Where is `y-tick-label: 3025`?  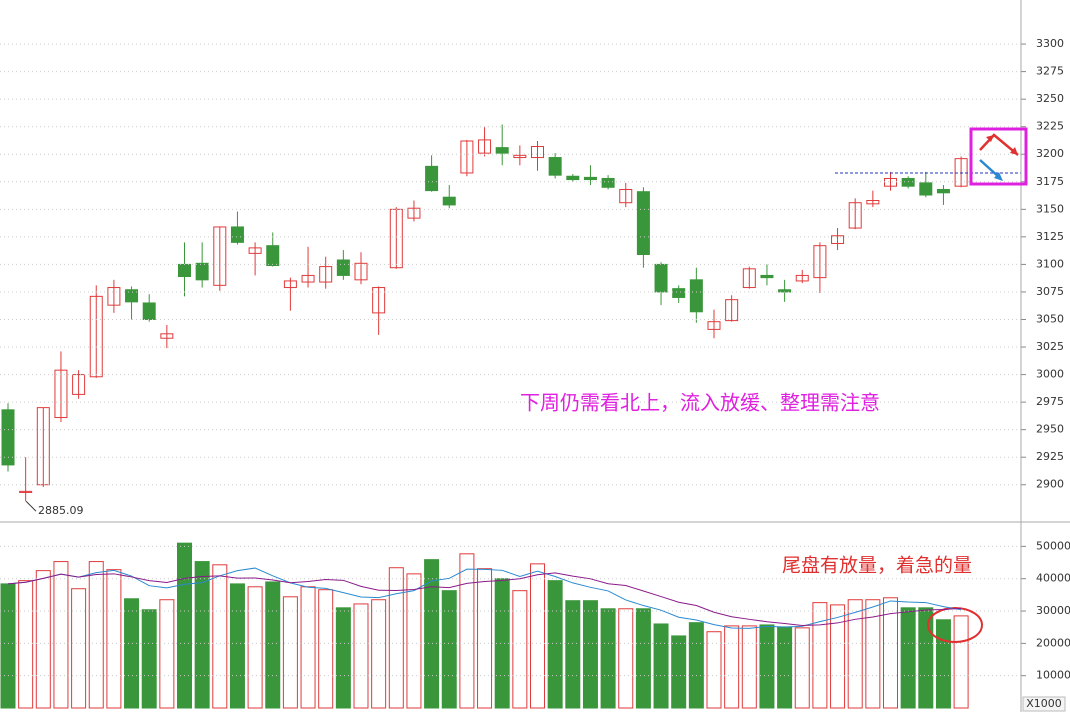
y-tick-label: 3025 is located at coordinates (1050, 346).